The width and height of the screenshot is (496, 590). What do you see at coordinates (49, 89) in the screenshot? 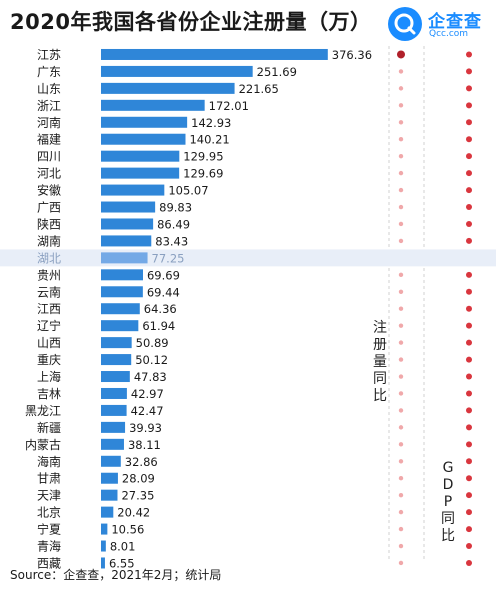
I see `category-label: 山东` at bounding box center [49, 89].